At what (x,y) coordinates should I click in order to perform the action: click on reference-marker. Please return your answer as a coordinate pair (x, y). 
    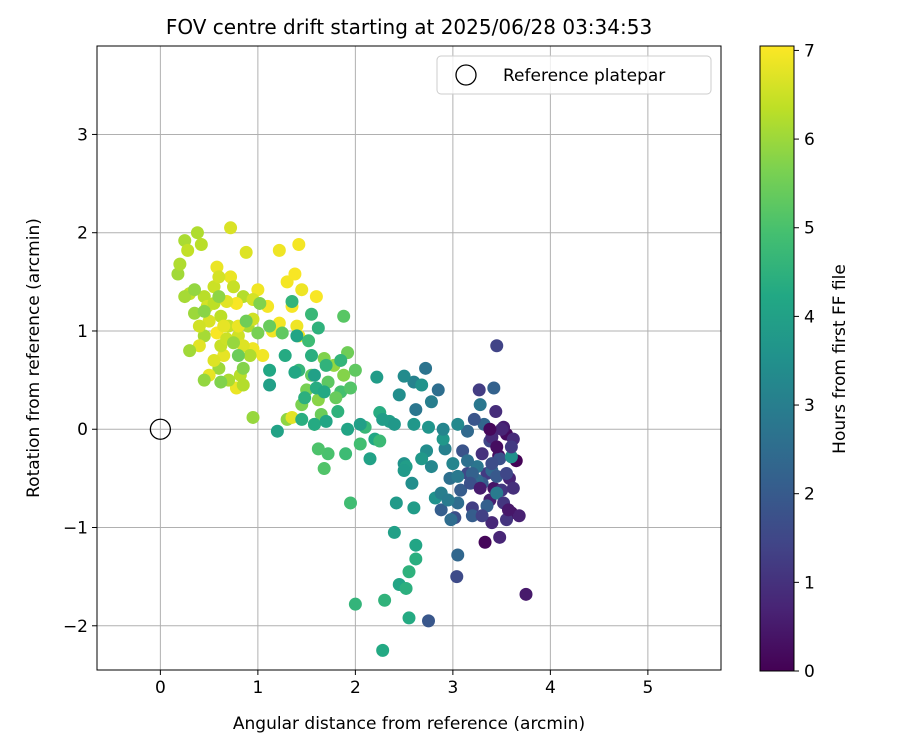
    Looking at the image, I should click on (160, 429).